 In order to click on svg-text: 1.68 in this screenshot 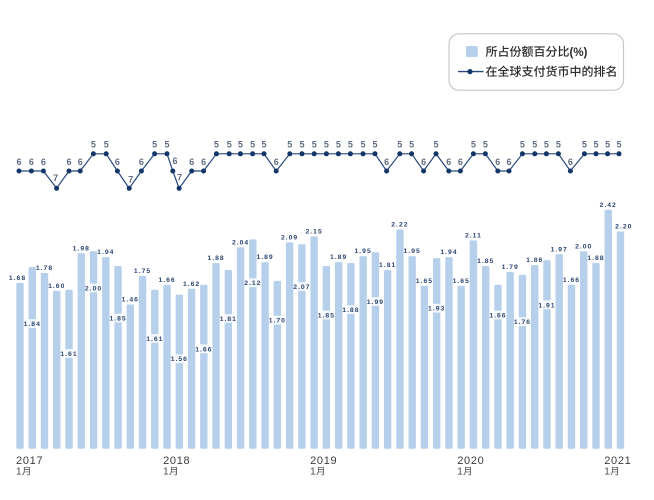, I will do `click(17, 278)`.